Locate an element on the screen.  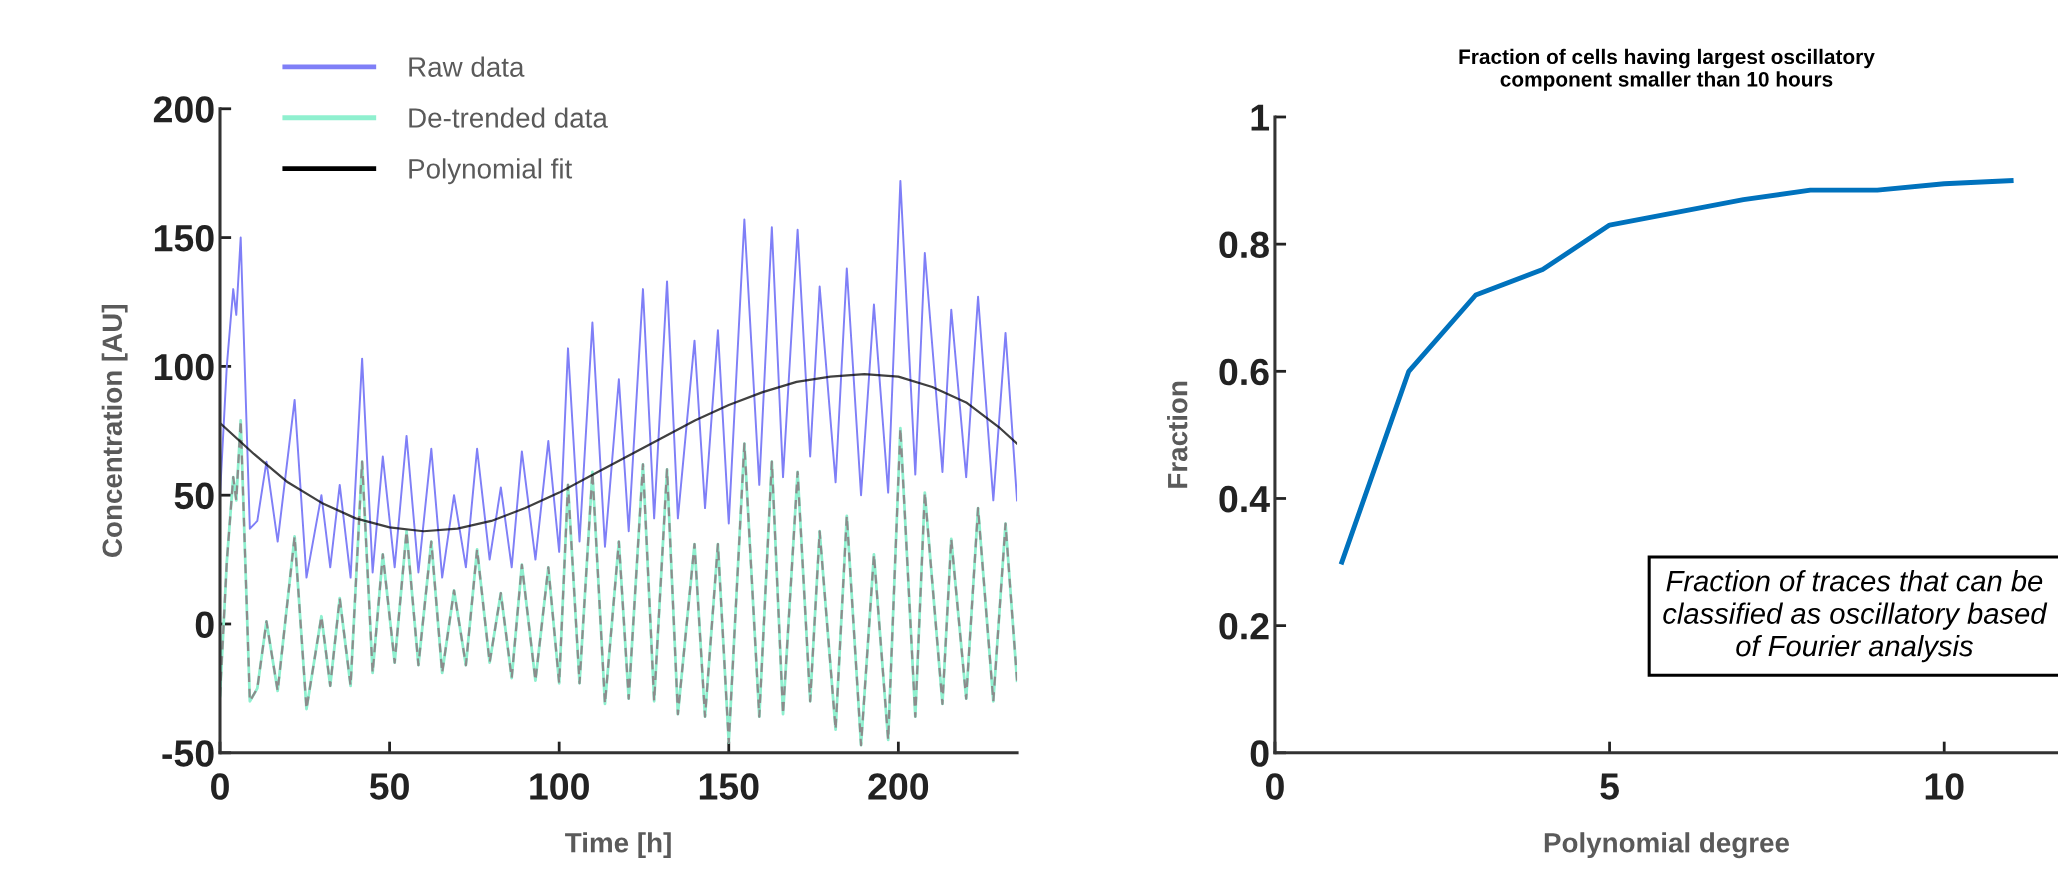
x-tick-label: 5 is located at coordinates (1609, 786).